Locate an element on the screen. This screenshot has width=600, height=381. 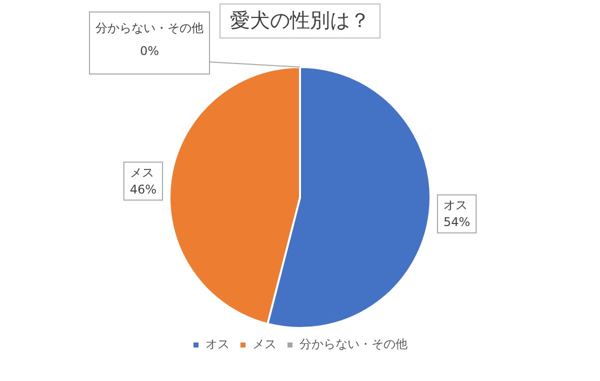
legend-label: オス is located at coordinates (218, 344).